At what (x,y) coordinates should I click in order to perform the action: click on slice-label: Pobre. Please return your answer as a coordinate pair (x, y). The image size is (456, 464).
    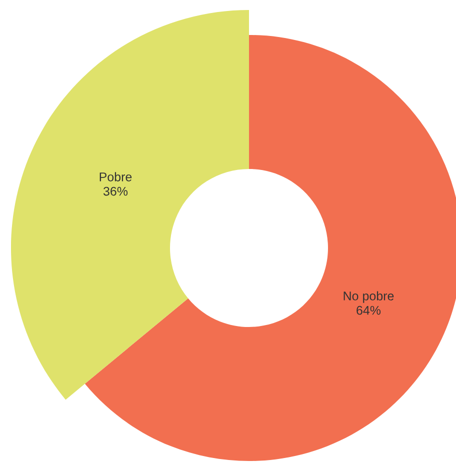
    Looking at the image, I should click on (116, 177).